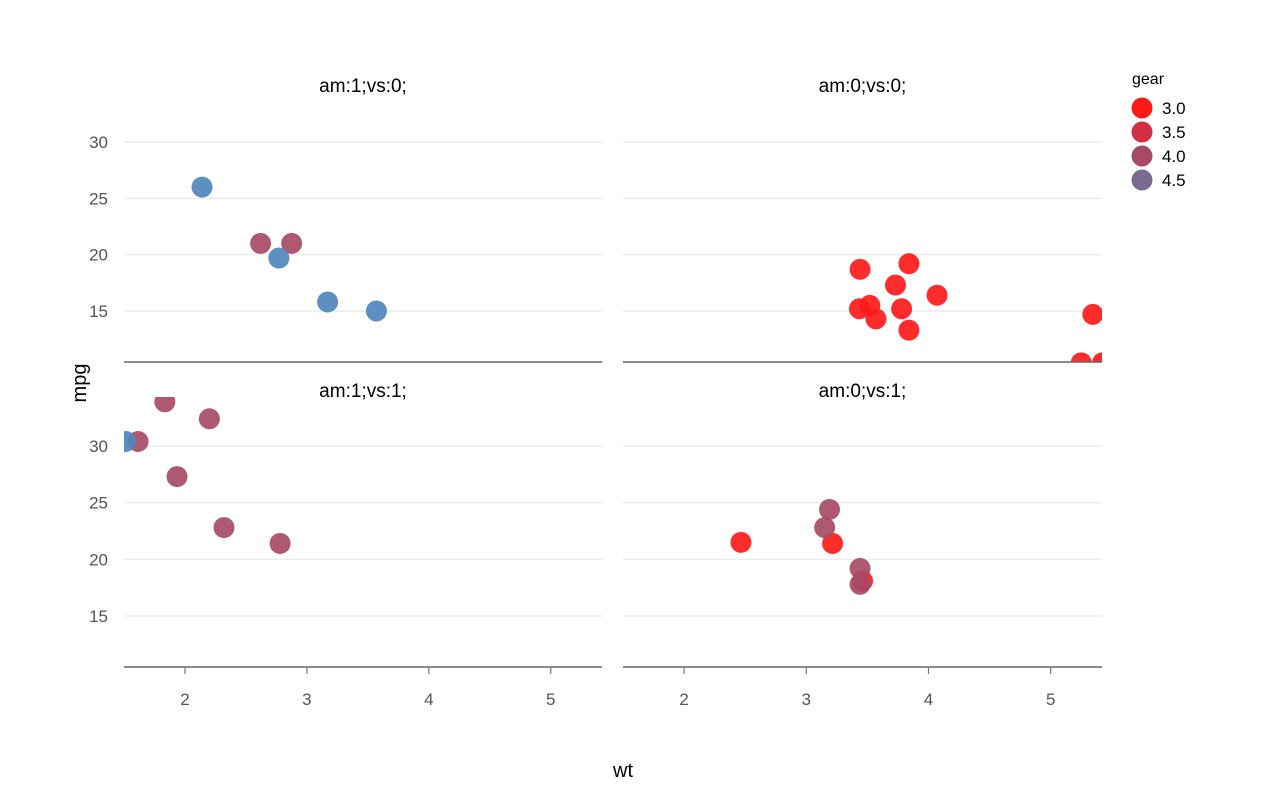  I want to click on facet-panel-title: am:0;vs:1;, so click(863, 391).